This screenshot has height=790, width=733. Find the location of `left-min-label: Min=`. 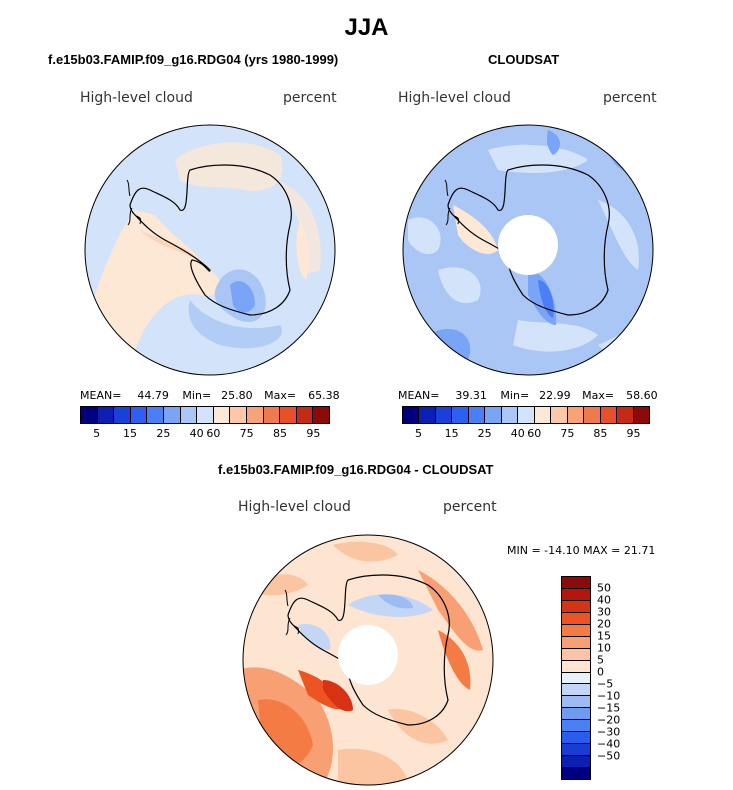

left-min-label: Min= is located at coordinates (197, 395).